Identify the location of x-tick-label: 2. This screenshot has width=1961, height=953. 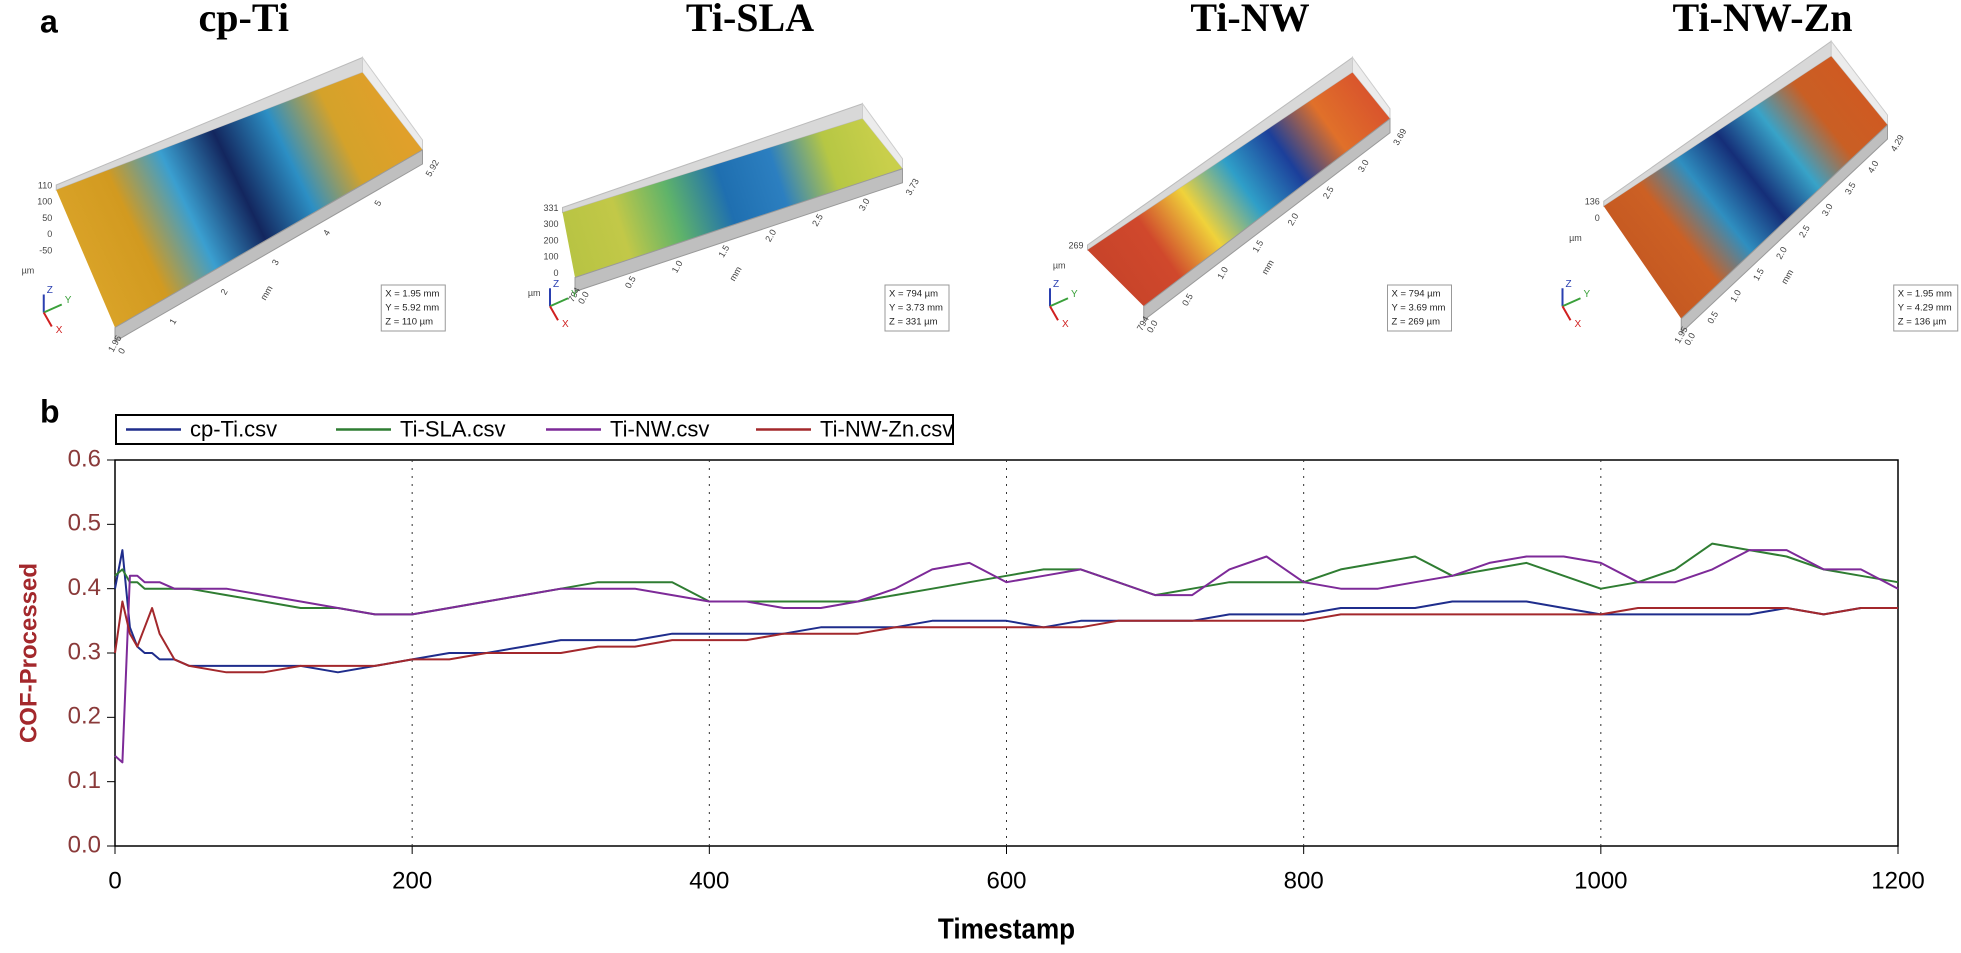
(224, 291).